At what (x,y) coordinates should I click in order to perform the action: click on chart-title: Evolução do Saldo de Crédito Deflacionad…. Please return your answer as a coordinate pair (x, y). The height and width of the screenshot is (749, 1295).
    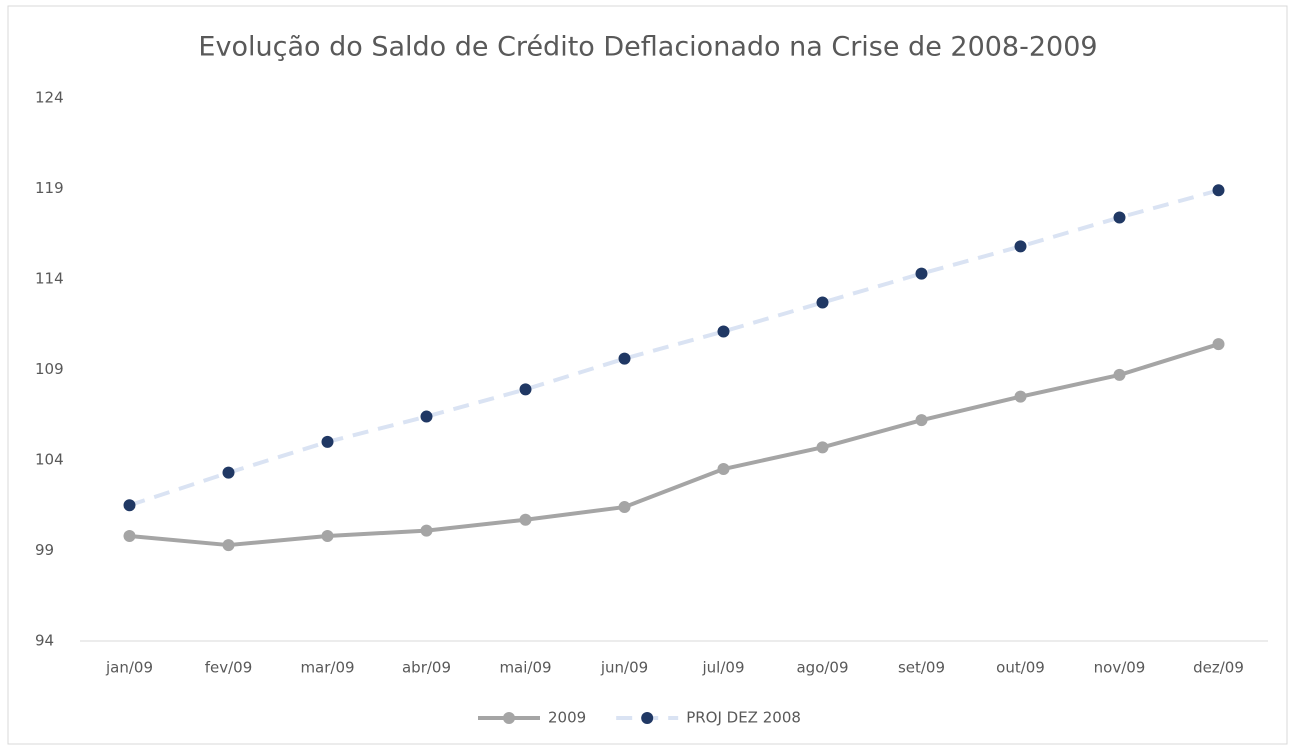
    Looking at the image, I should click on (647, 47).